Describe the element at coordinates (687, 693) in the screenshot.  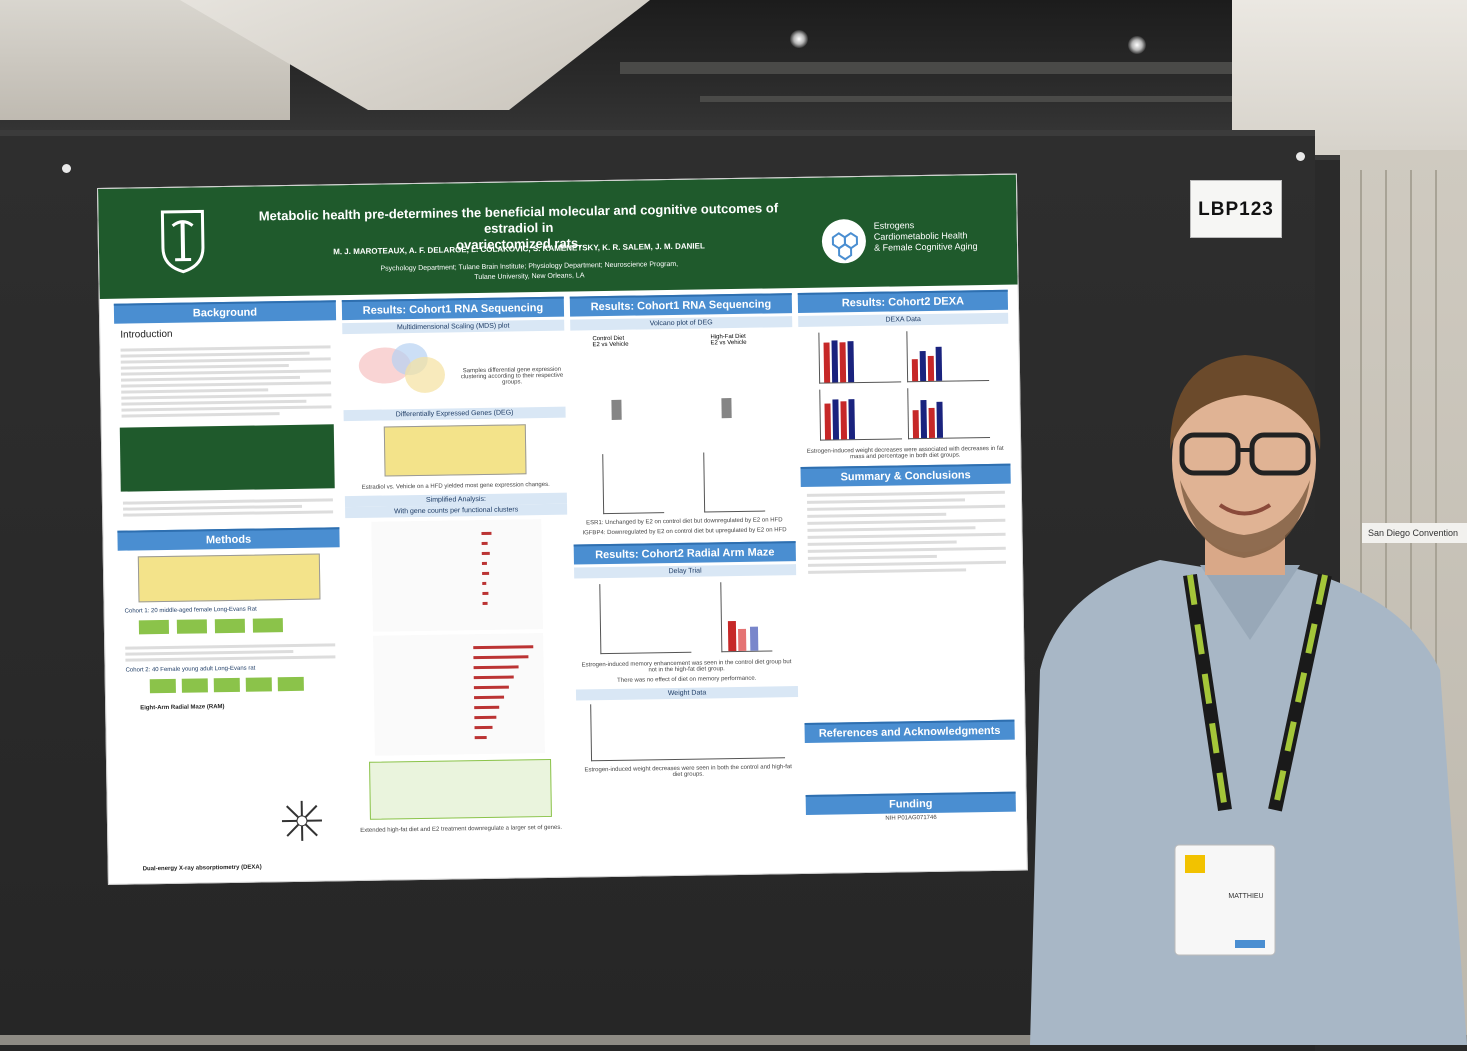
I see `sub-heading: Weight Data` at that location.